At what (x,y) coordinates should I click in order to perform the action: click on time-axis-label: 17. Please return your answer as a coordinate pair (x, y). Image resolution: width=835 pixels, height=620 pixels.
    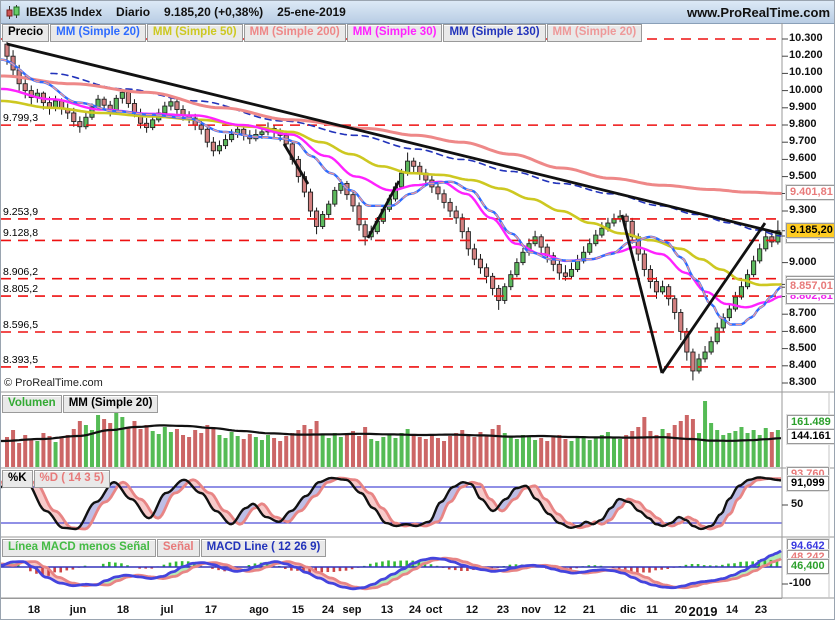
    Looking at the image, I should click on (211, 610).